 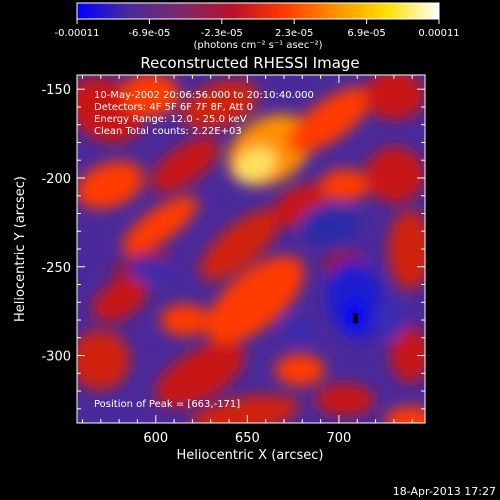 What do you see at coordinates (247, 438) in the screenshot?
I see `x-tick-label: 650` at bounding box center [247, 438].